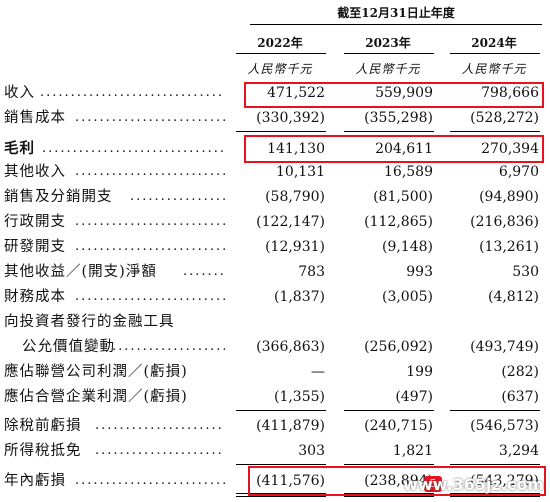 This screenshot has height=502, width=550. I want to click on value-2024: (282), so click(520, 372).